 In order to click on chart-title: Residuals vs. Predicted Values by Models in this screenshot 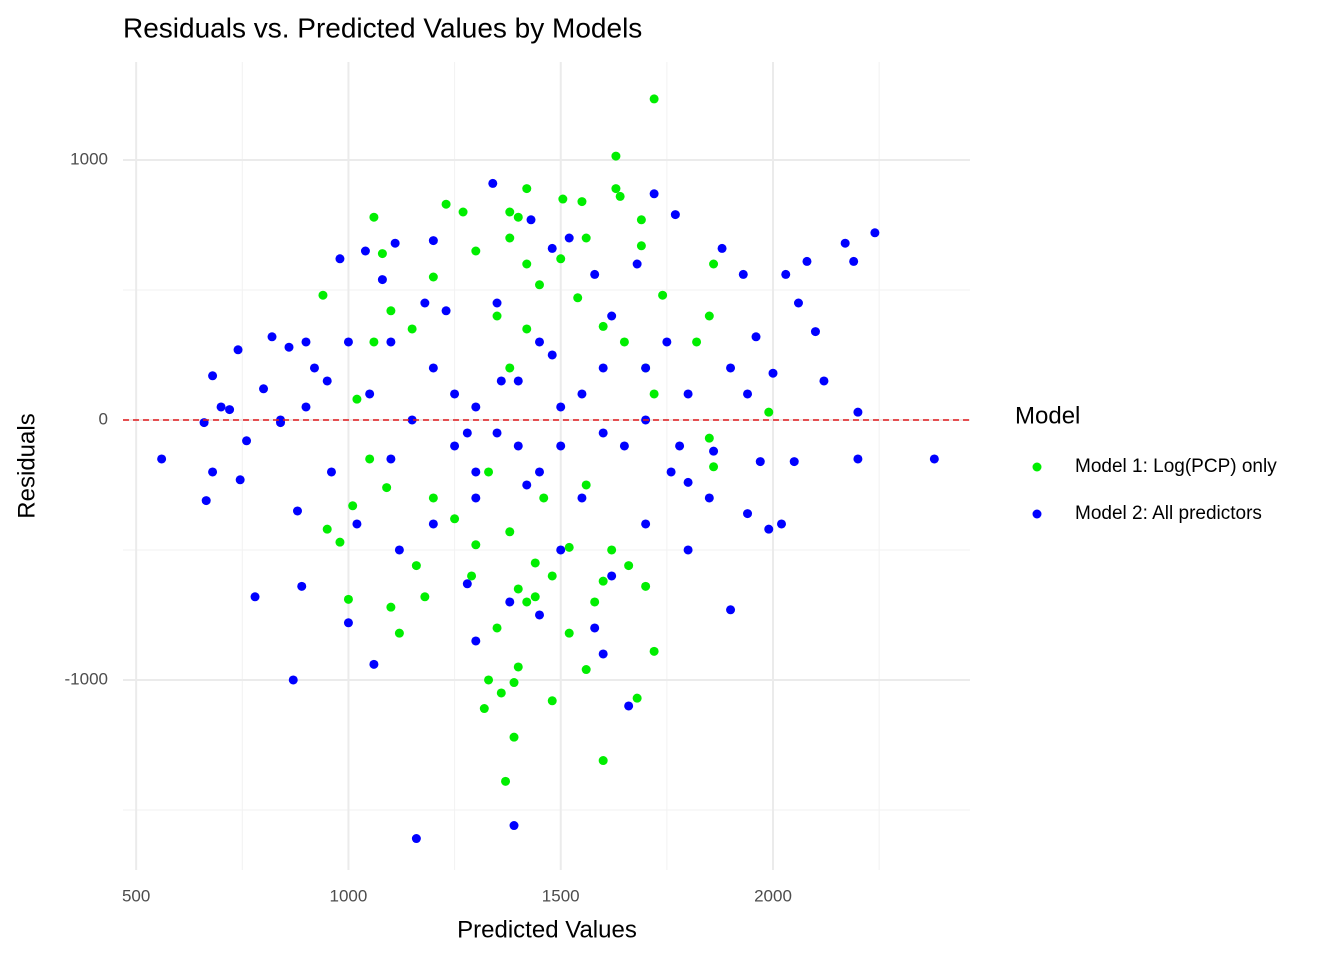, I will do `click(382, 27)`.